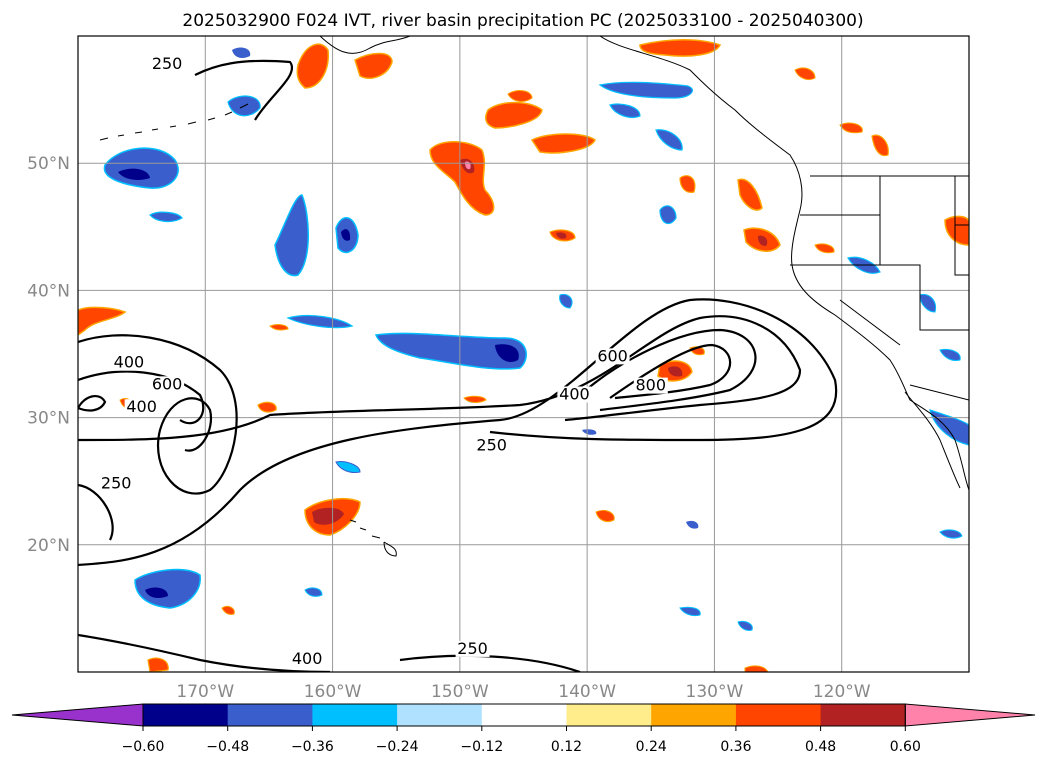 This screenshot has width=1047, height=765. I want to click on colorbar-tick-label: 0.60, so click(905, 747).